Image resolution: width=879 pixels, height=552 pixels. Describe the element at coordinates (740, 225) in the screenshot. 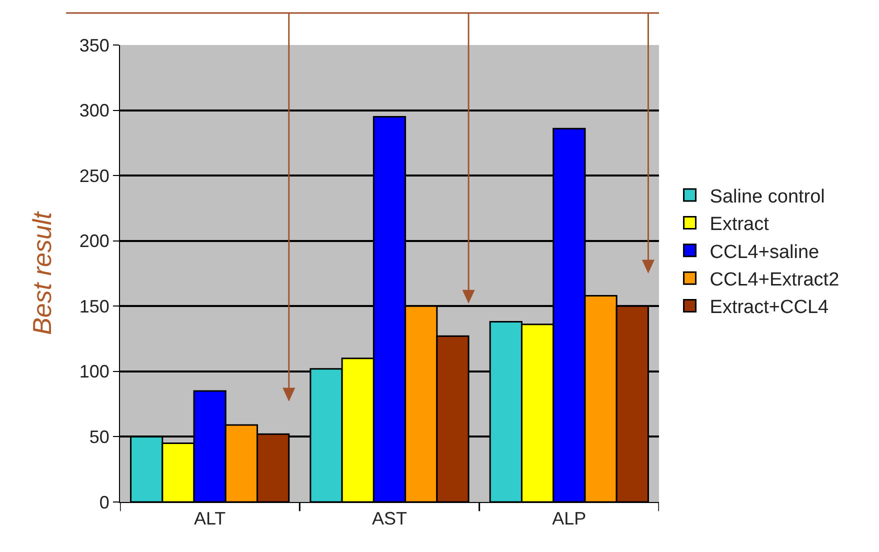

I see `legend-label: Extract` at that location.